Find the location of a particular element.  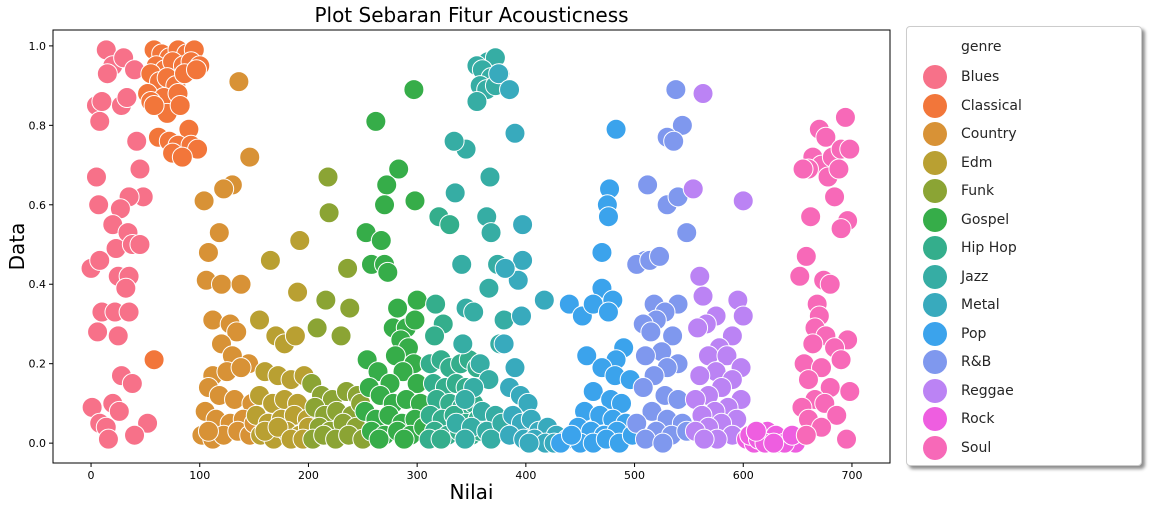

x-tick-label: 300 is located at coordinates (417, 475).